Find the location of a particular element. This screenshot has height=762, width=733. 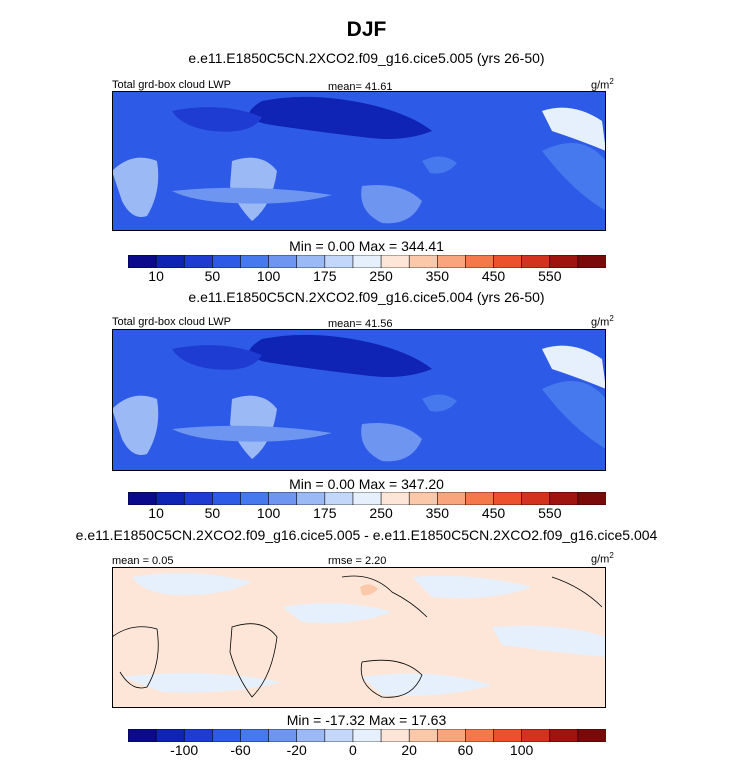

panel-3-rmse-label: rmse = 2.20 is located at coordinates (357, 561).